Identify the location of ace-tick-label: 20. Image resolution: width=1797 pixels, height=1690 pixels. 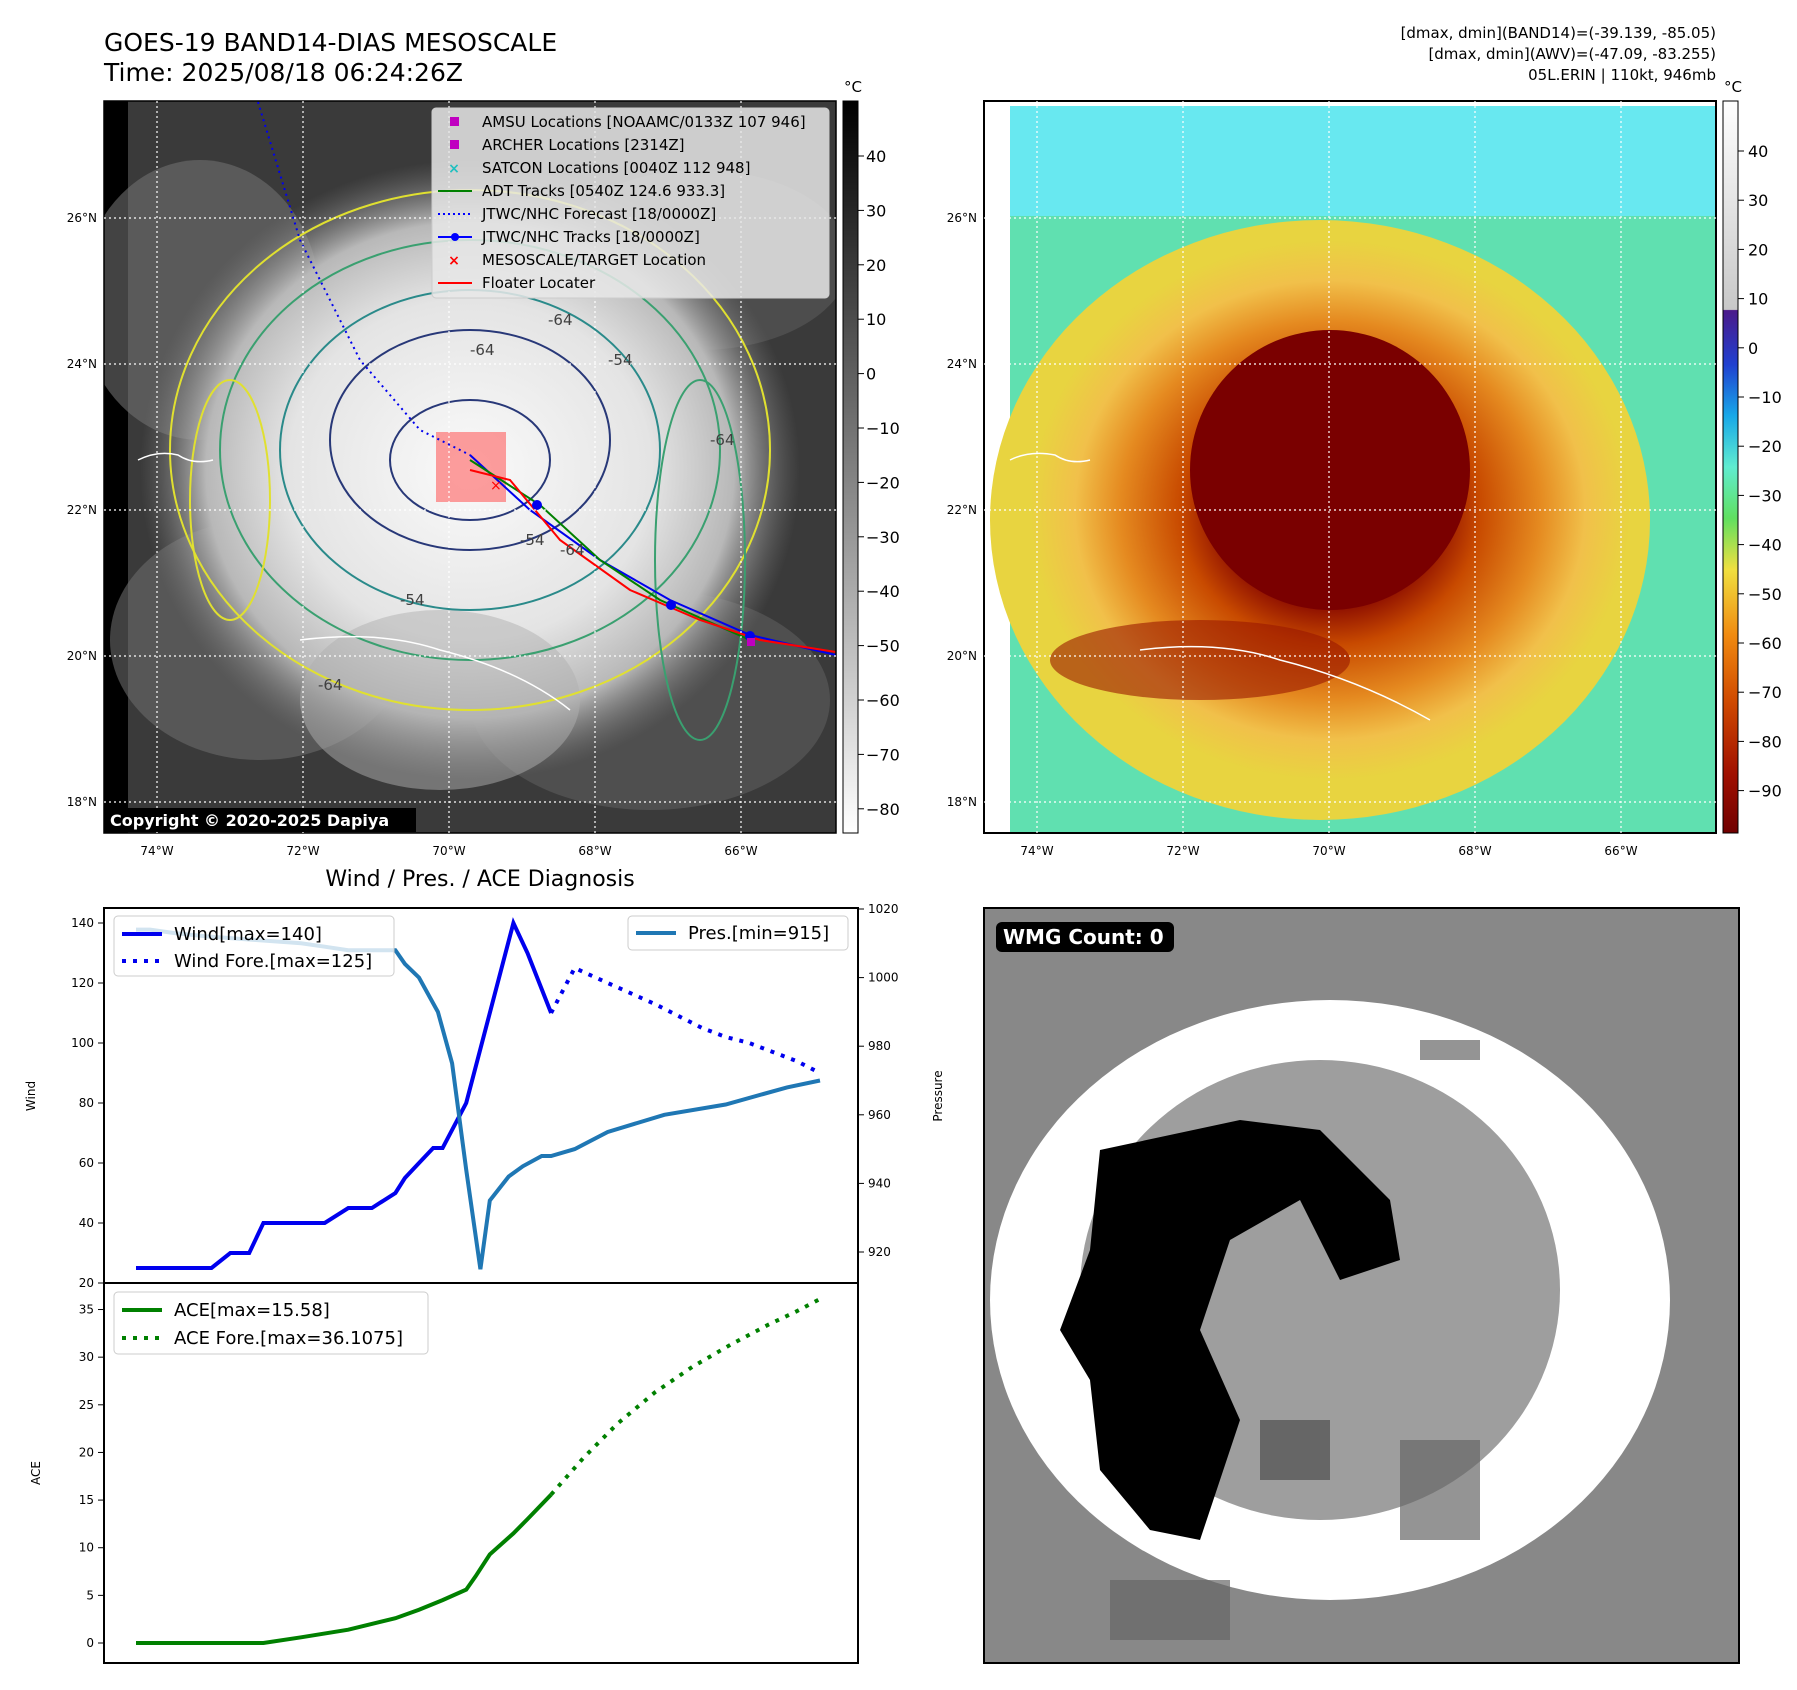
(86, 1452).